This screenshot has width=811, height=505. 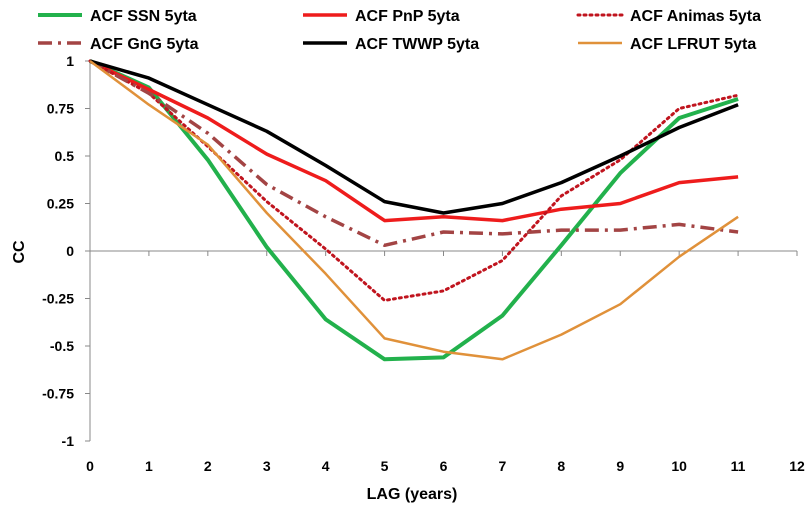 I want to click on y-tick-label: -0.25, so click(x=58, y=299).